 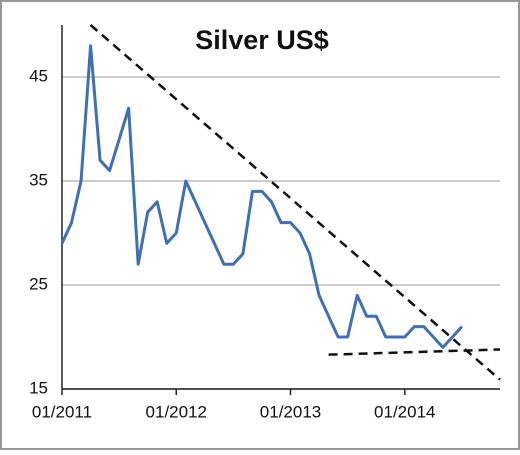 What do you see at coordinates (262, 40) in the screenshot?
I see `chart-title: Silver US$` at bounding box center [262, 40].